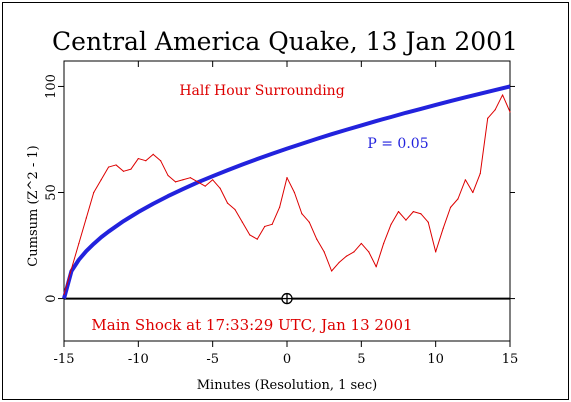 Image resolution: width=571 pixels, height=402 pixels. Describe the element at coordinates (285, 41) in the screenshot. I see `chart-title: Central America Quake, 13 Jan 2001` at that location.